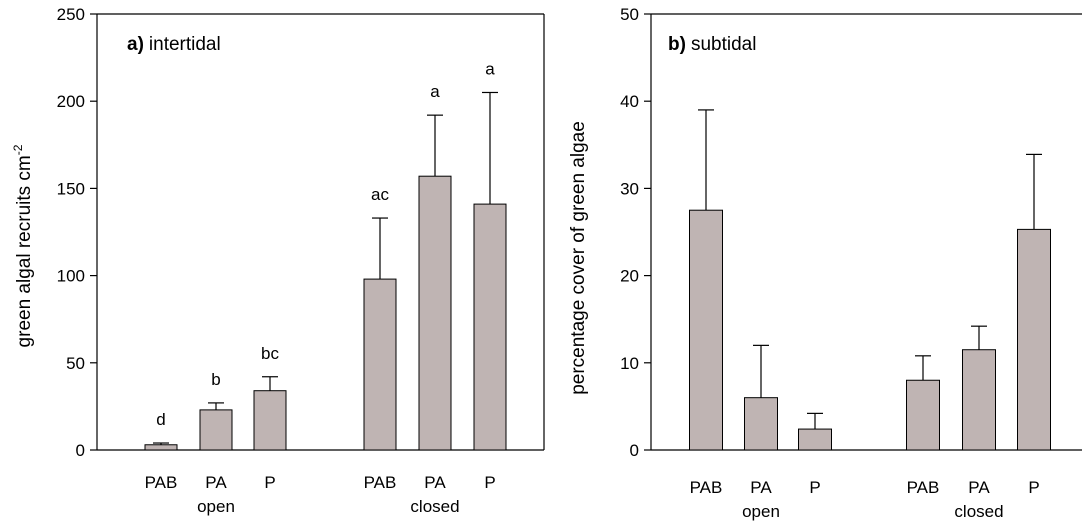 The height and width of the screenshot is (522, 1082). I want to click on panel-b-ytick-label: 30, so click(629, 188).